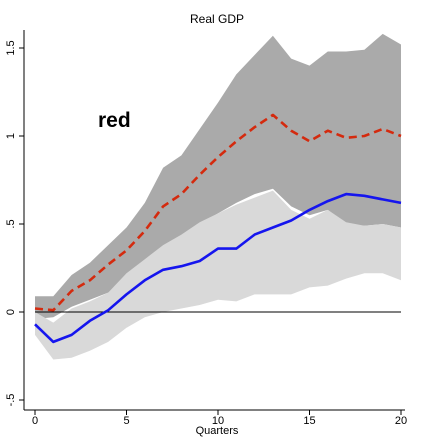 The width and height of the screenshot is (426, 448). What do you see at coordinates (217, 19) in the screenshot?
I see `chart-title: Real GDP` at bounding box center [217, 19].